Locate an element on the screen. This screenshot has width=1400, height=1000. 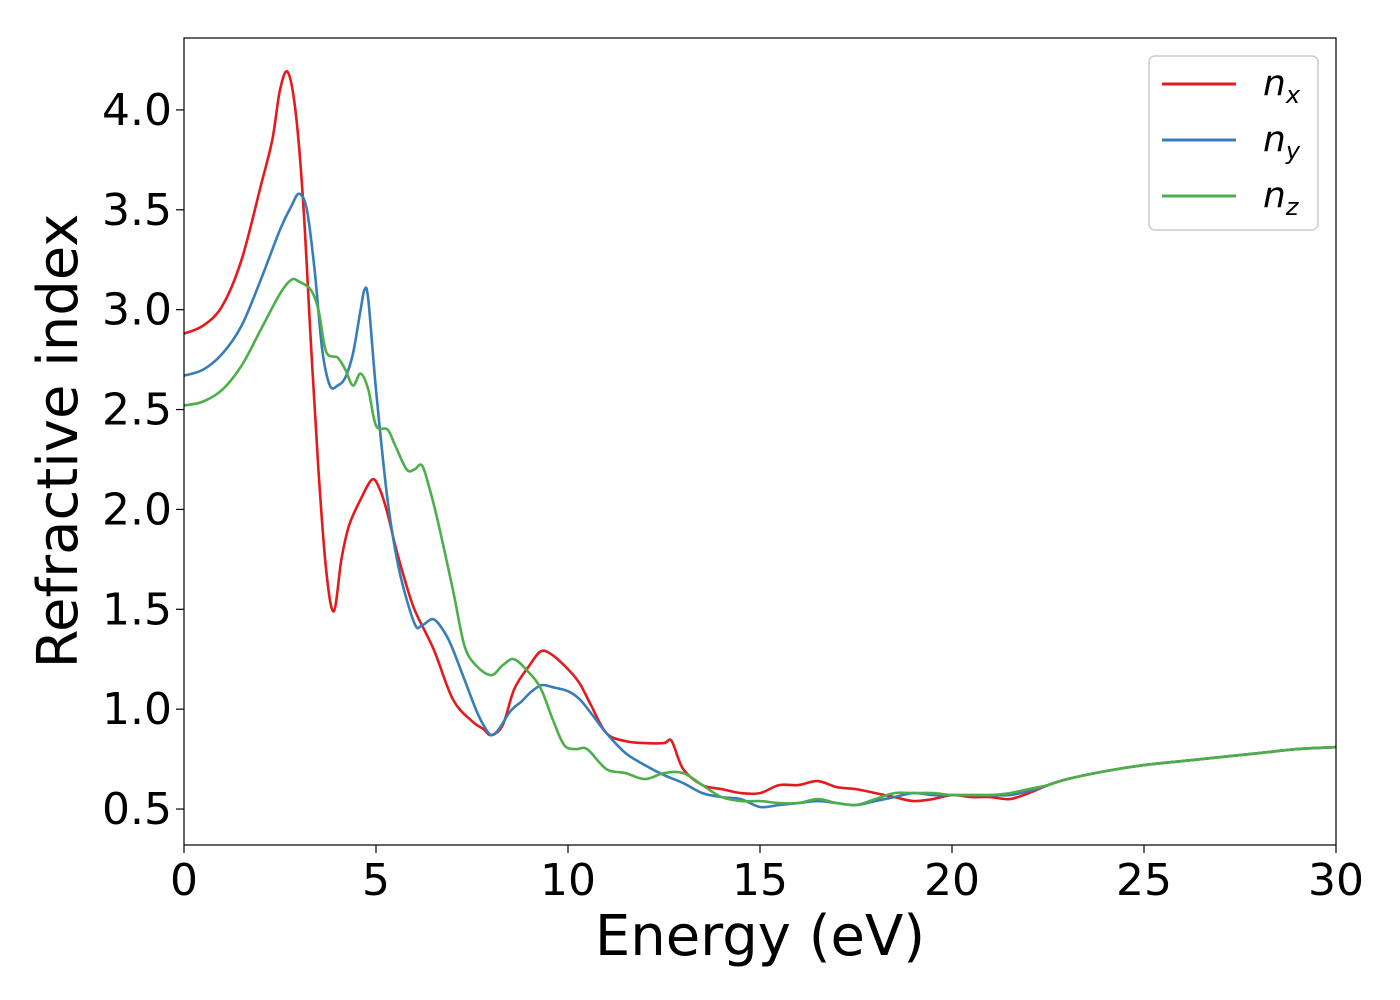
y-tick-label: 4.0 is located at coordinates (137, 110).